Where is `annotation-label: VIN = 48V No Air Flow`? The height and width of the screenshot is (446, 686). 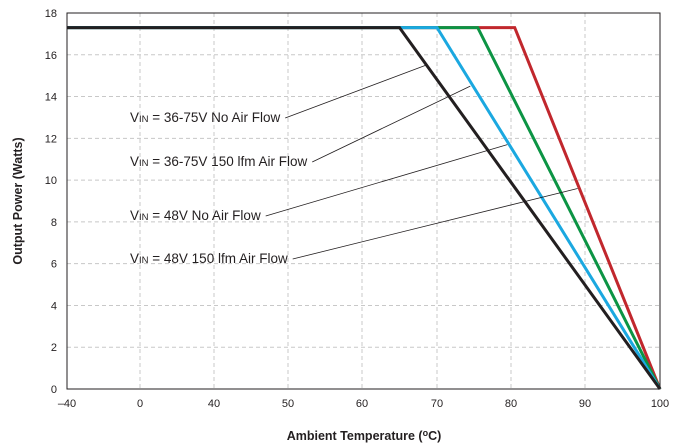
annotation-label: VIN = 48V No Air Flow is located at coordinates (195, 215).